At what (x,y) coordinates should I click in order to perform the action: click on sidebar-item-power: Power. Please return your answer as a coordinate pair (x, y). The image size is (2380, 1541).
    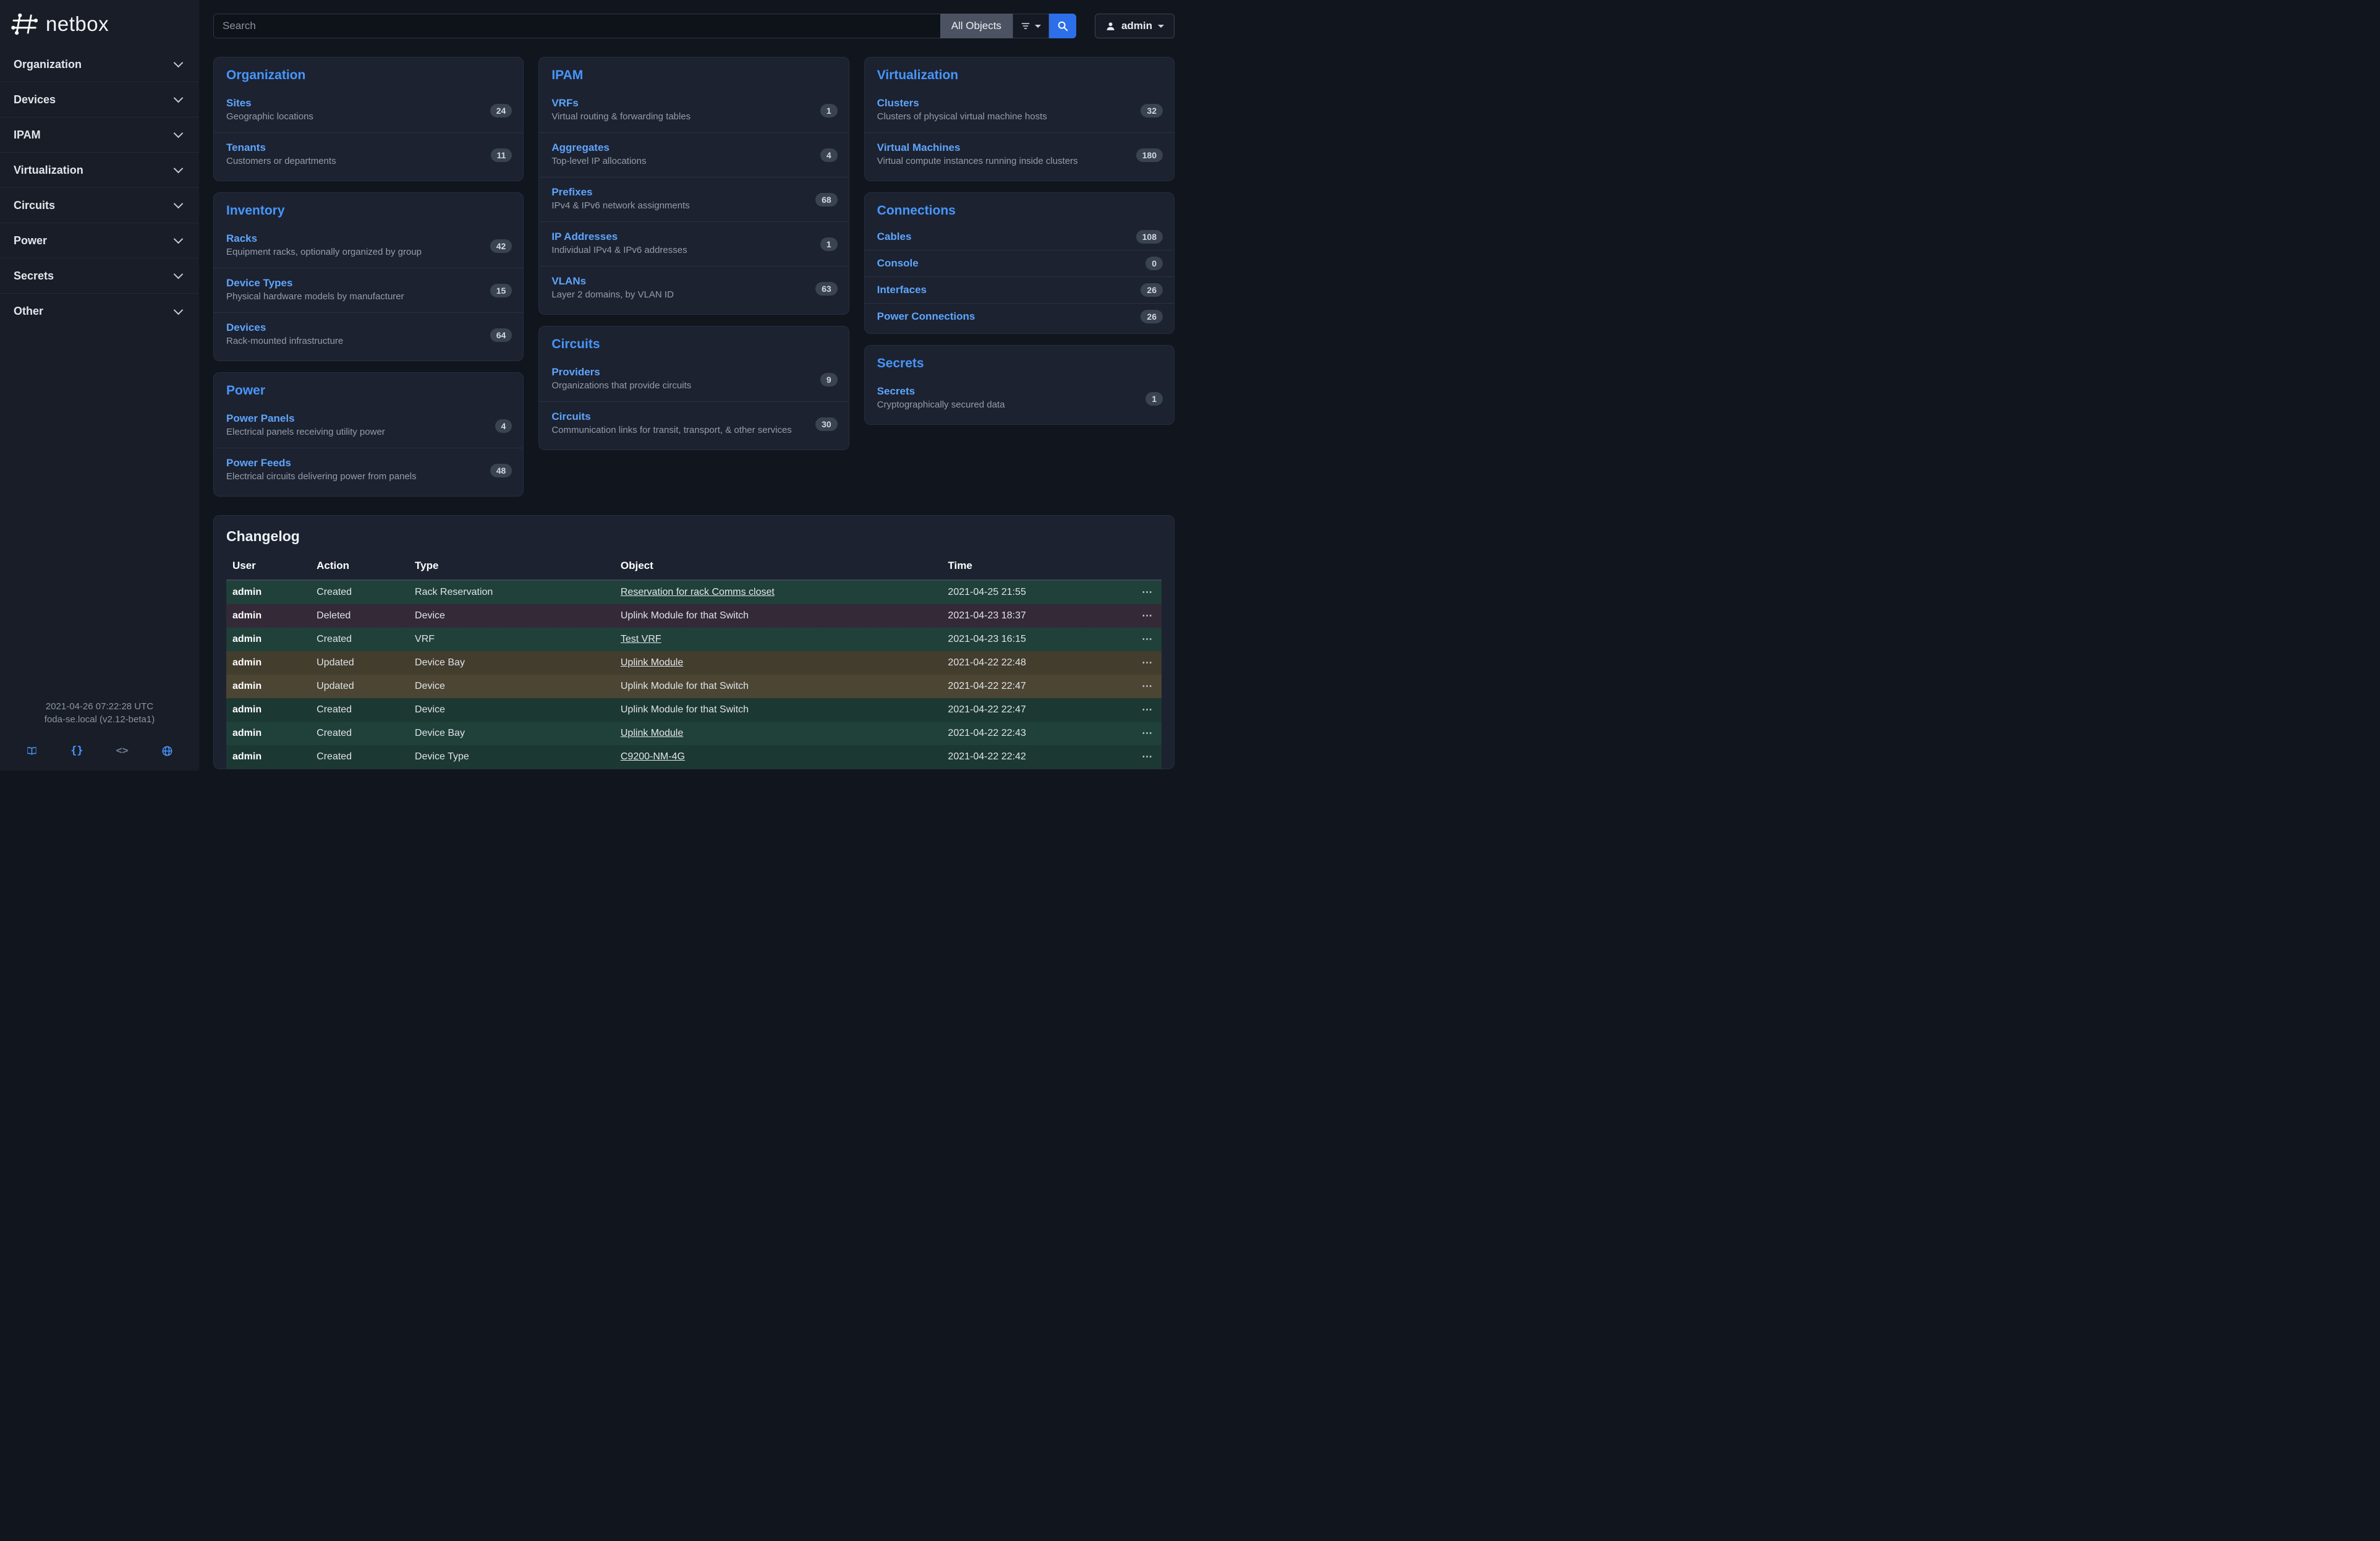
    Looking at the image, I should click on (99, 240).